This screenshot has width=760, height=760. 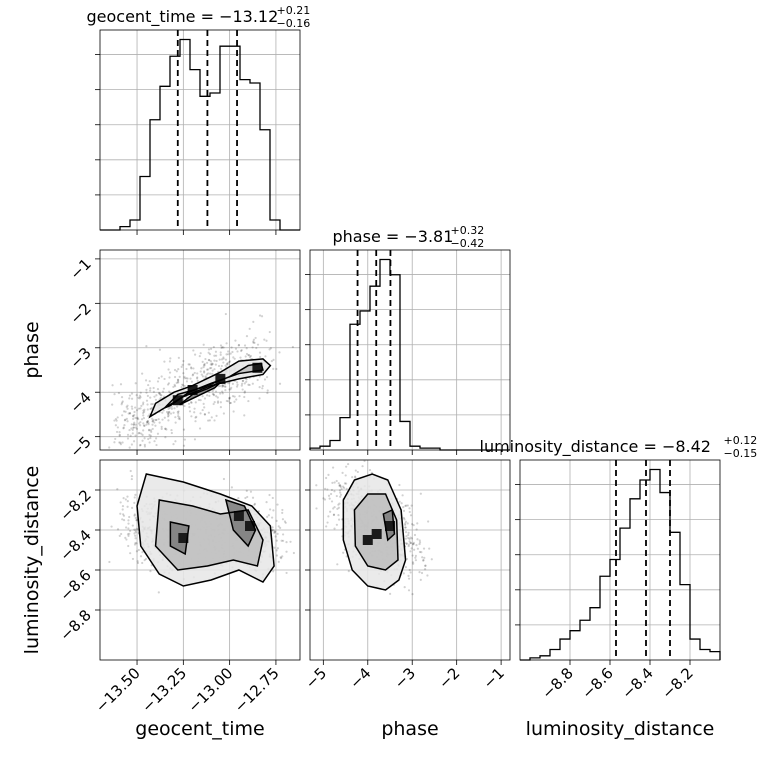 What do you see at coordinates (75, 505) in the screenshot?
I see `scatter-geocent-time-luminosity-distance-ytick-label: −8.2` at bounding box center [75, 505].